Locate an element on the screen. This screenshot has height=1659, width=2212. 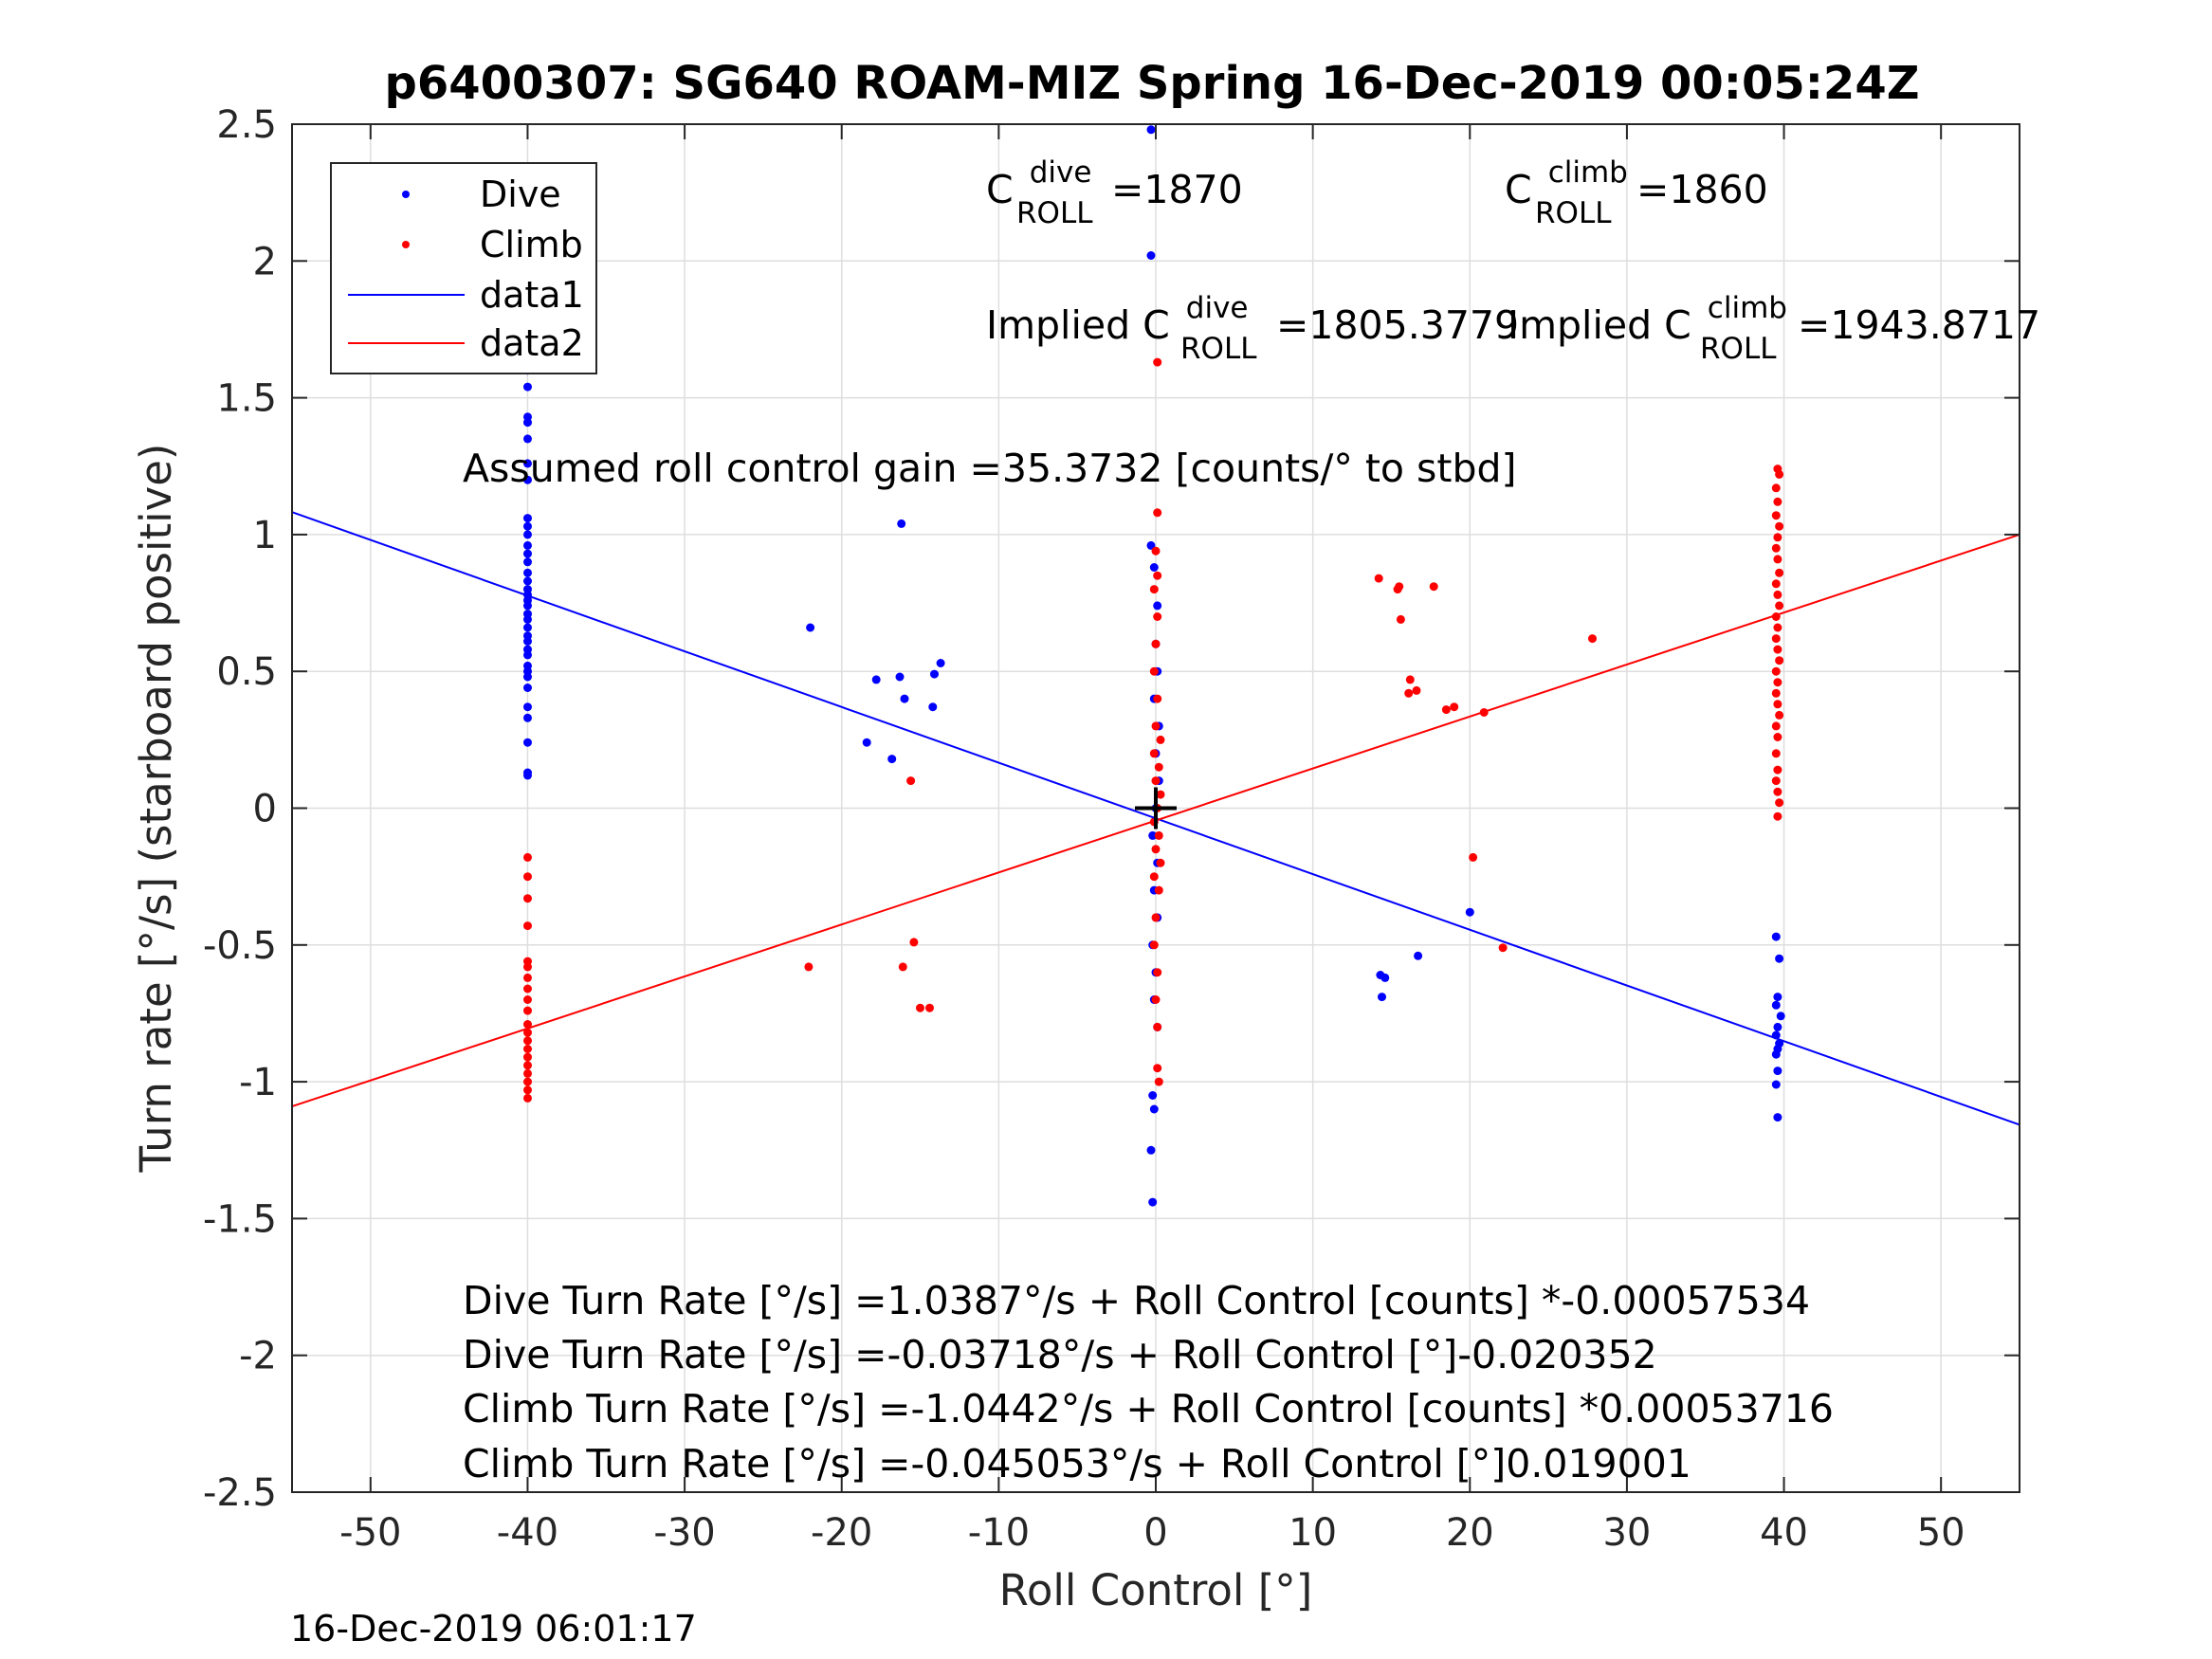
y-axis-label: Turn rate [°/s] (starboard positive) is located at coordinates (156, 809).